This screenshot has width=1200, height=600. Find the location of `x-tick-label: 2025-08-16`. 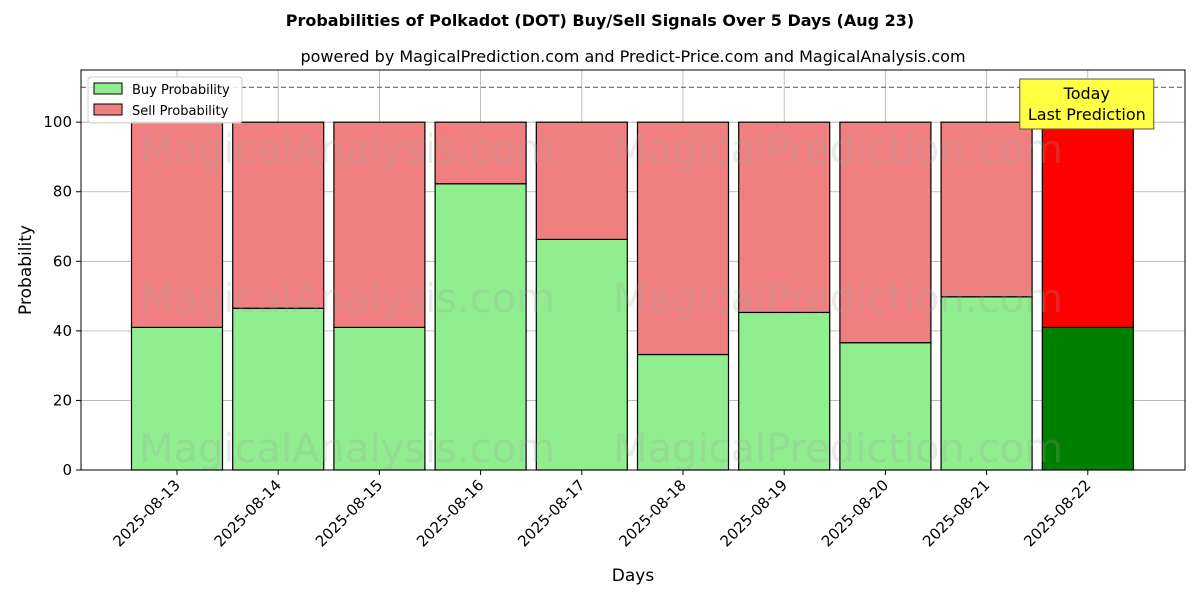

x-tick-label: 2025-08-16 is located at coordinates (450, 513).